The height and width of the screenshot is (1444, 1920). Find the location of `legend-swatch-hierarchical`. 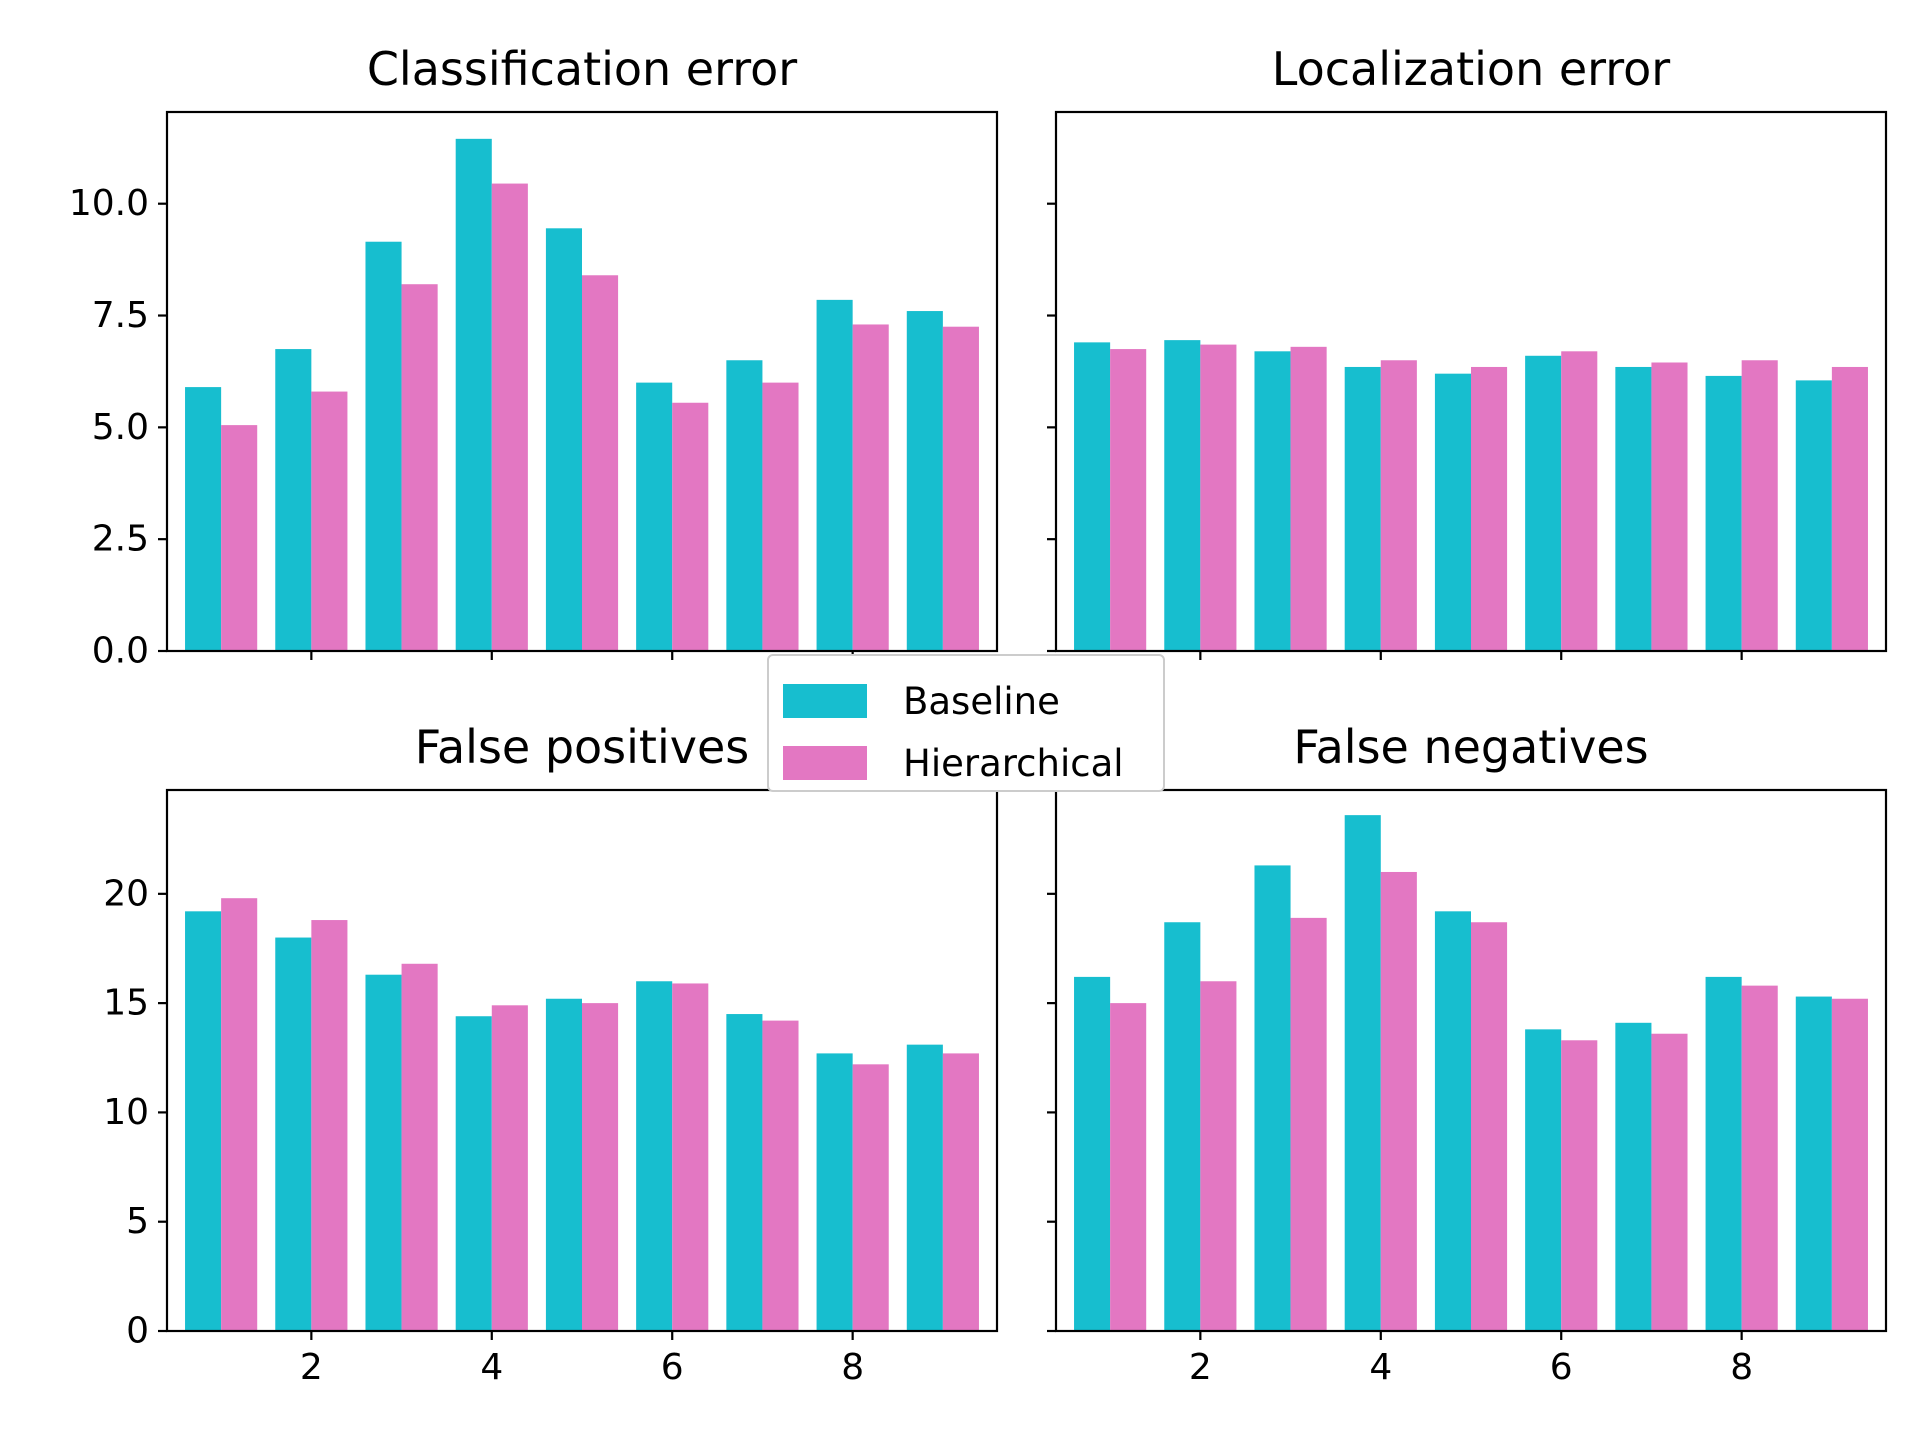

legend-swatch-hierarchical is located at coordinates (825, 763).